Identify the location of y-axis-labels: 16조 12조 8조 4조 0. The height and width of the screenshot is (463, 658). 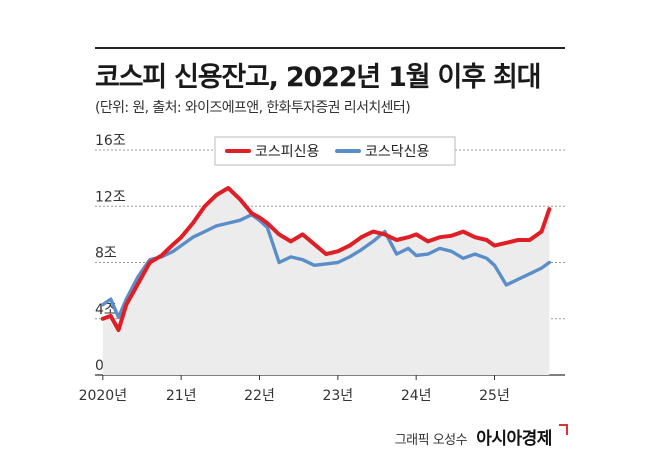
(110, 253).